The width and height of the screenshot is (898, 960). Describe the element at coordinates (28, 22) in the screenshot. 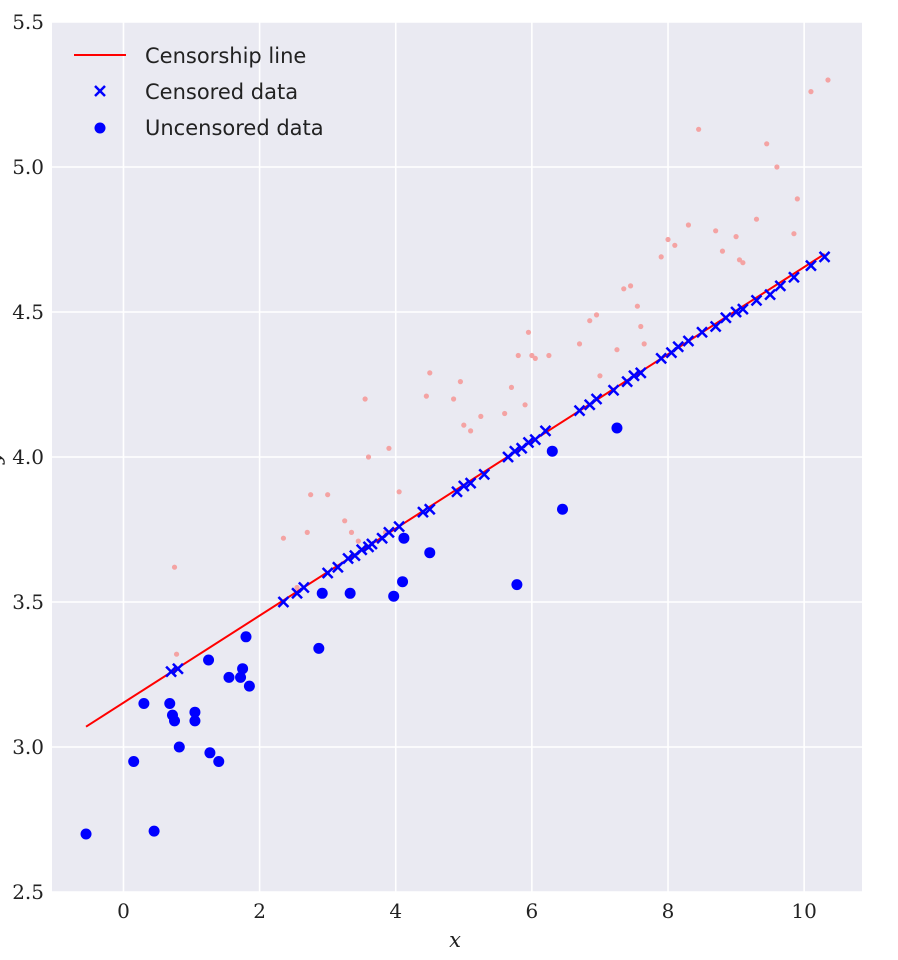

I see `y-tick-label: 5.5` at that location.